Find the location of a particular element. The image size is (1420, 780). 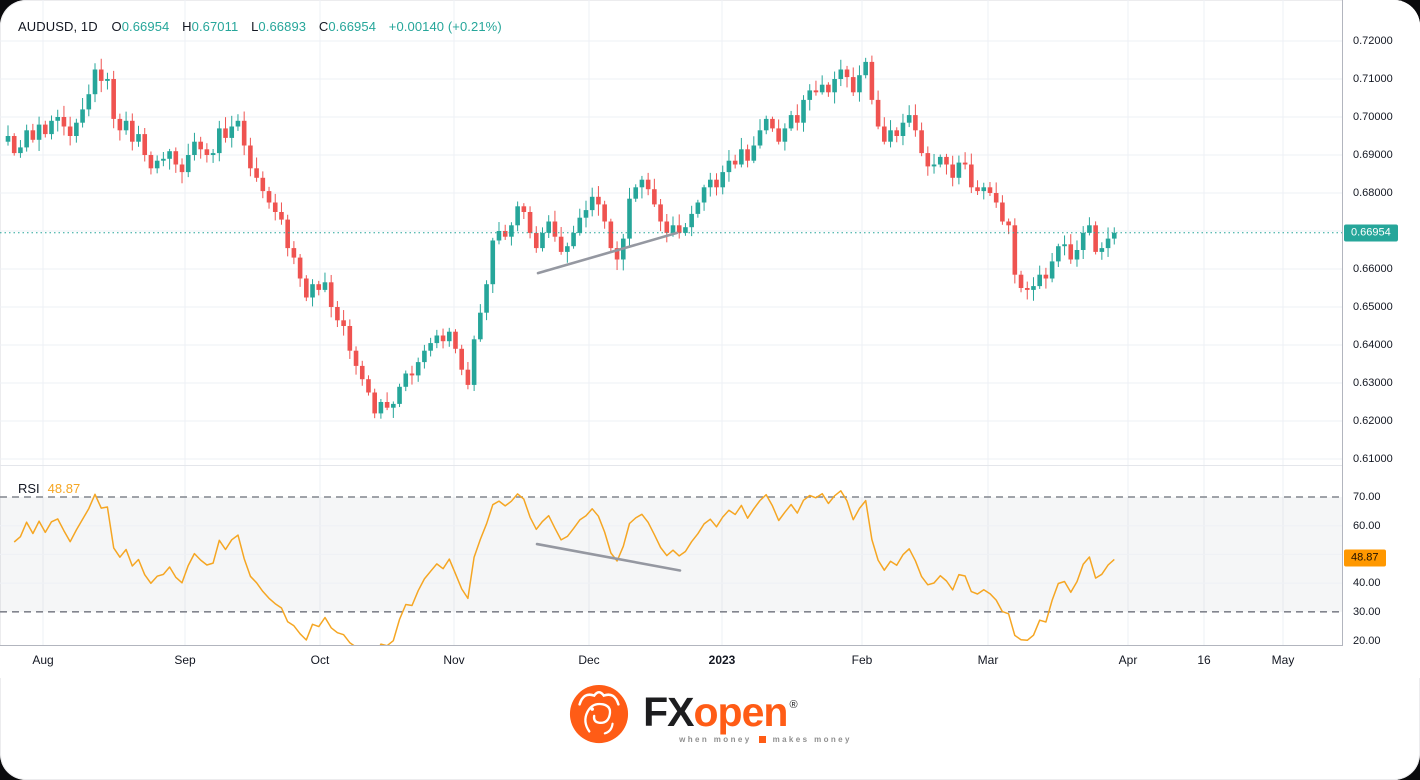

rsi-legend: RSI 48.87 is located at coordinates (49, 488).